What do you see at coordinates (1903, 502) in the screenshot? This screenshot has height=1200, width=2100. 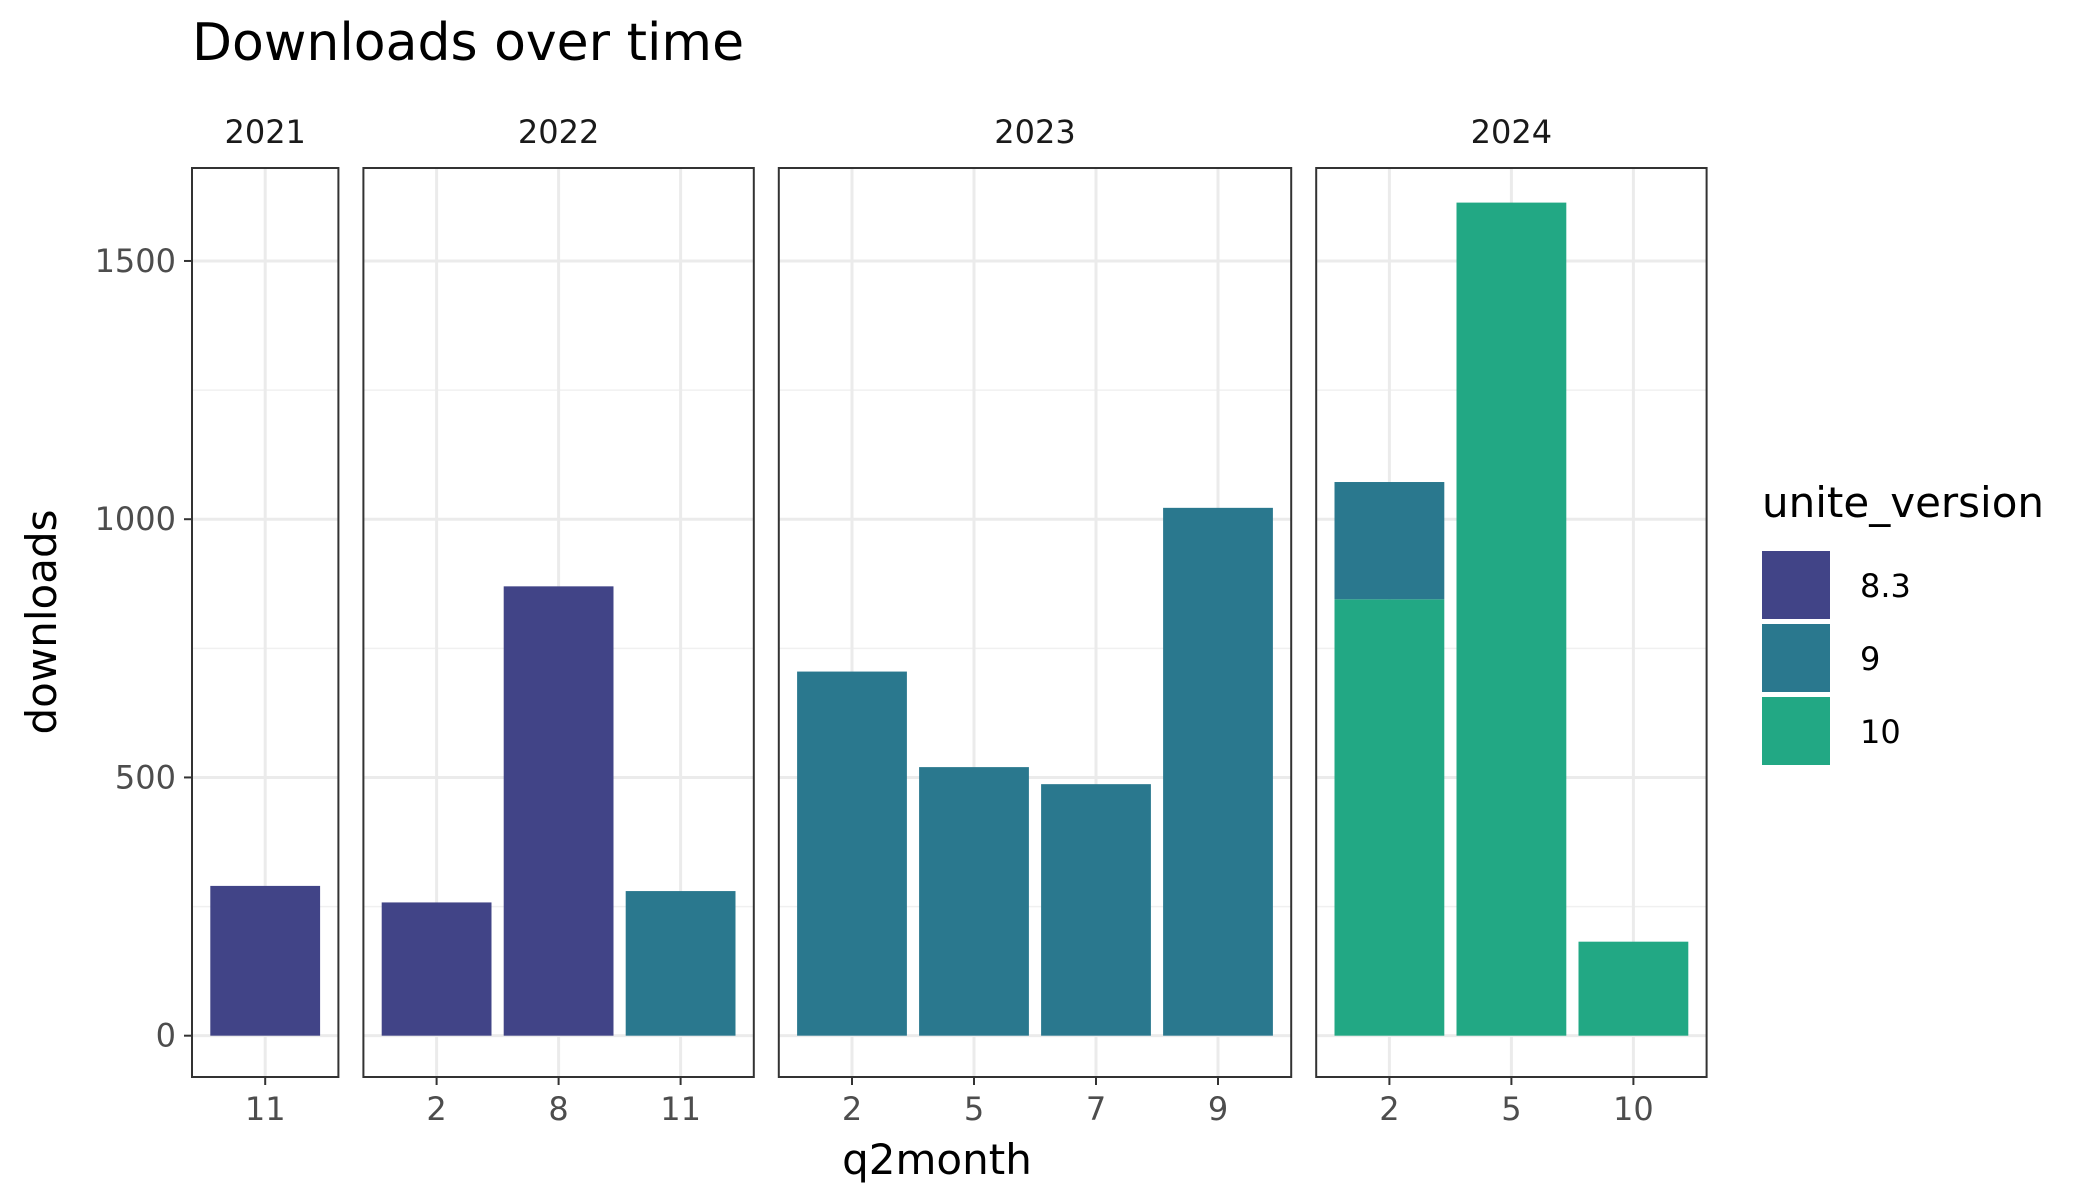 I see `legend-title: unite_version` at bounding box center [1903, 502].